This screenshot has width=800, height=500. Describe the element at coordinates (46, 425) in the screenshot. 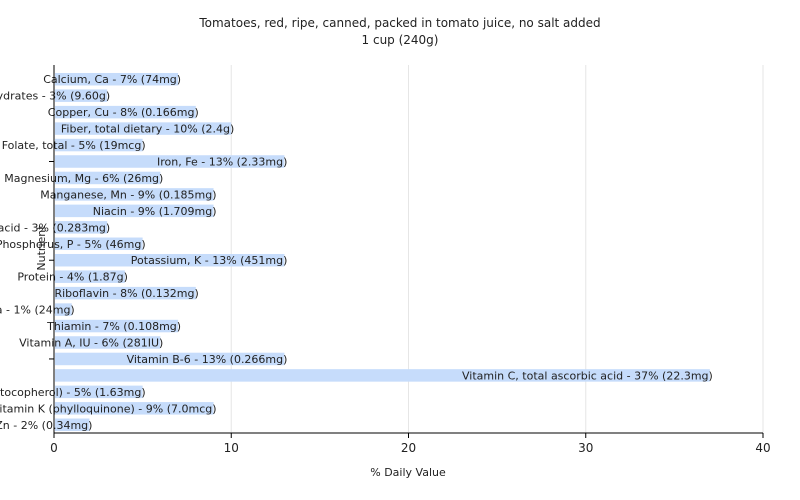

I see `bar-label-21: Zinc, Zn - 2% (0.34mg)` at that location.